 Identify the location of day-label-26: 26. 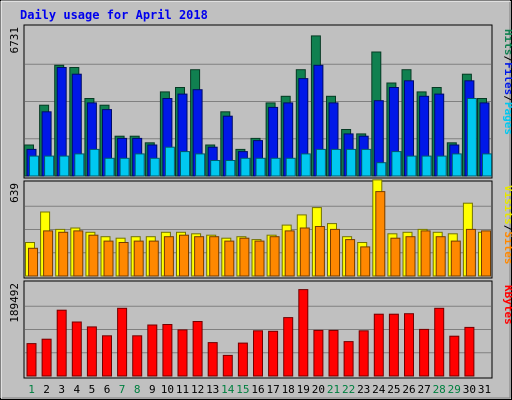
(408, 389).